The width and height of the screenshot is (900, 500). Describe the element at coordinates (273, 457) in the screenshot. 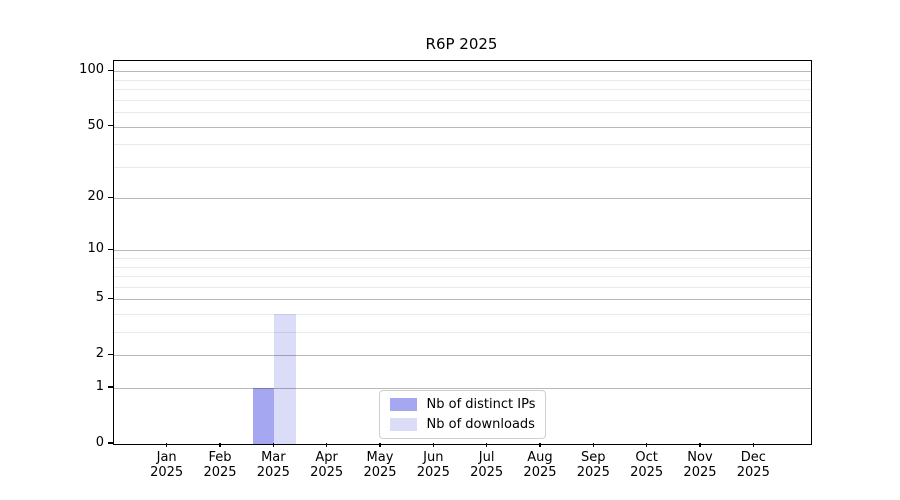

I see `x-tick-month: Mar` at that location.